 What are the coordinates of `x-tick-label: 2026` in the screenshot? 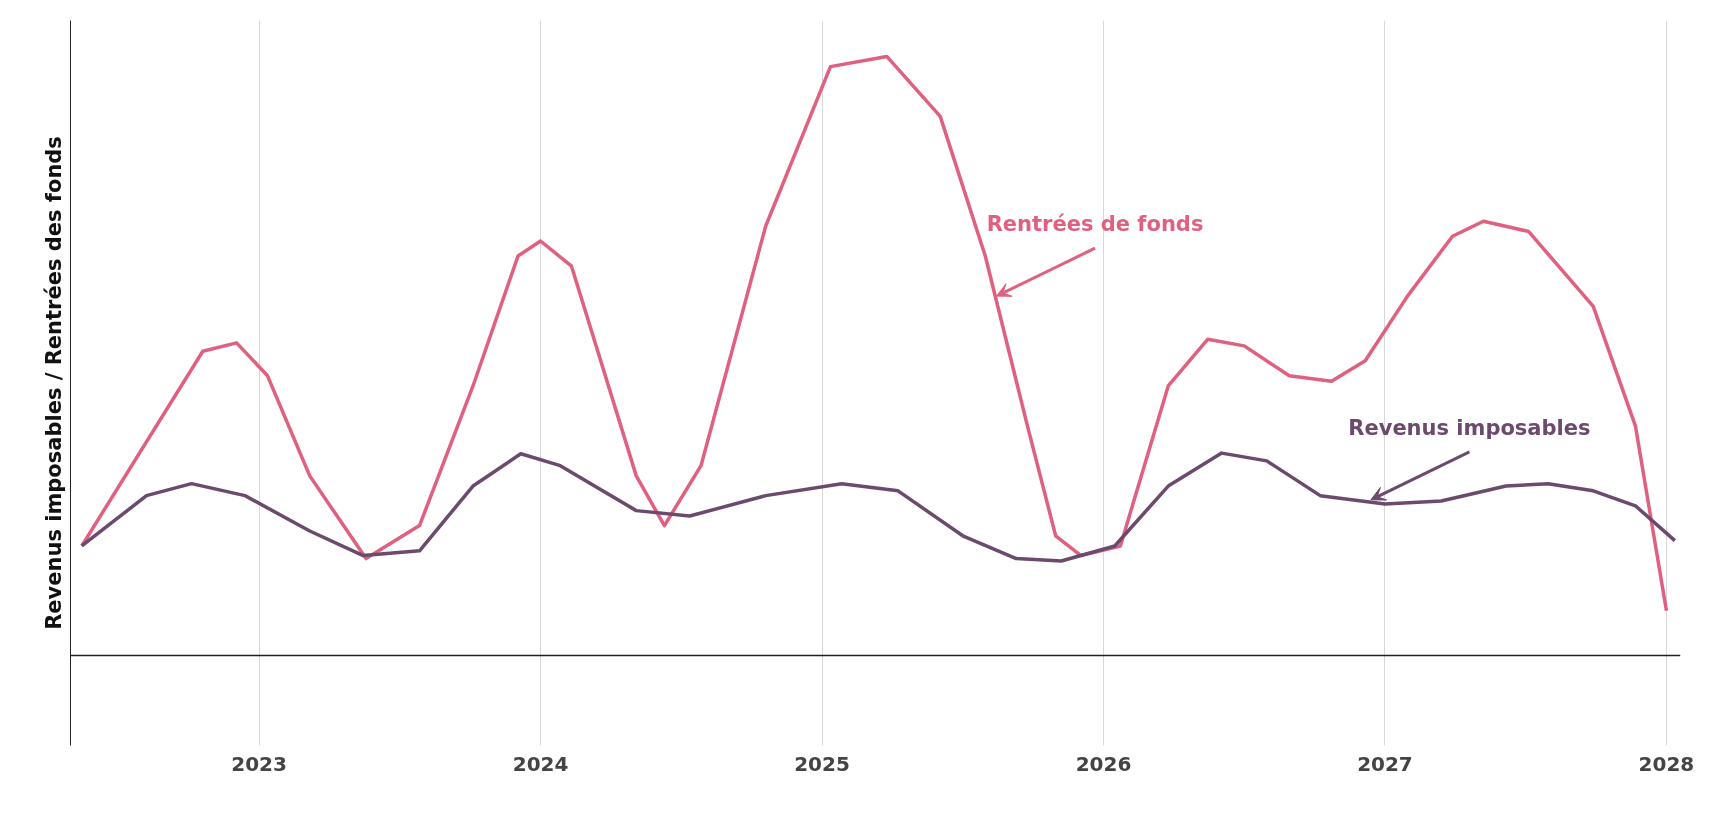 It's located at (1103, 763).